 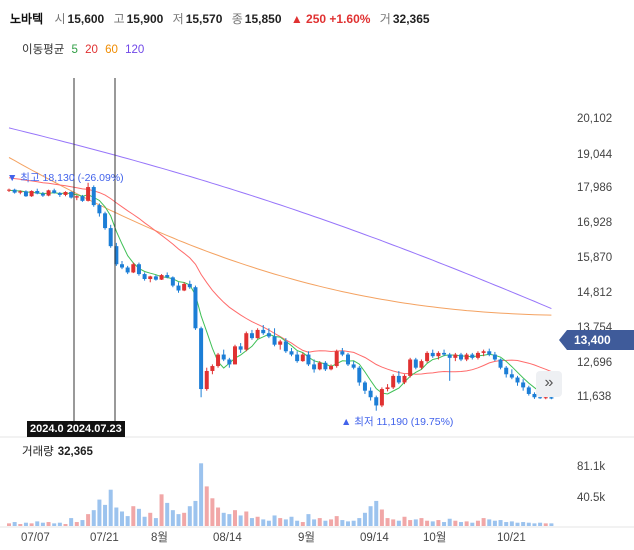 I want to click on open-label: 시, so click(x=60, y=19).